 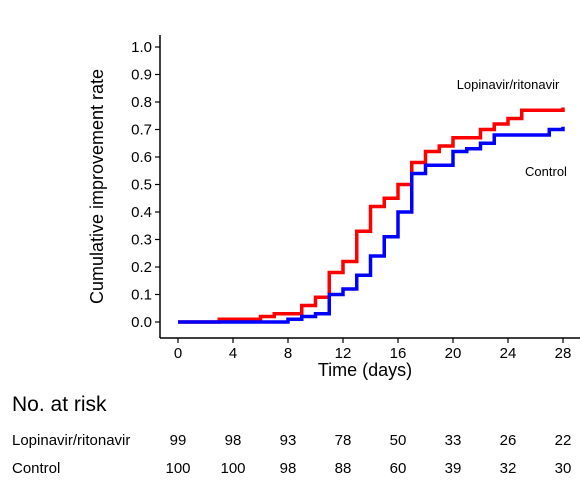 I want to click on risk-value: 99, so click(x=178, y=440).